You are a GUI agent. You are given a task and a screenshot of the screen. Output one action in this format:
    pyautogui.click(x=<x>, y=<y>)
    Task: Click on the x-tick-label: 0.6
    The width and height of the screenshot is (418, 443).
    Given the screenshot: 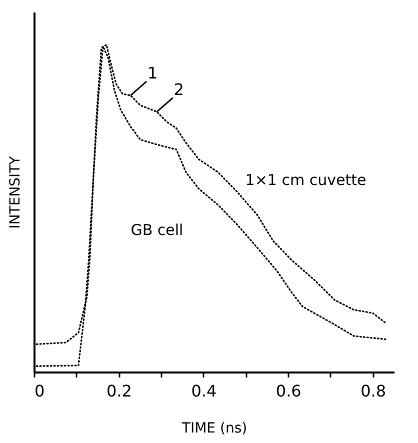 What is the action you would take?
    pyautogui.click(x=289, y=391)
    